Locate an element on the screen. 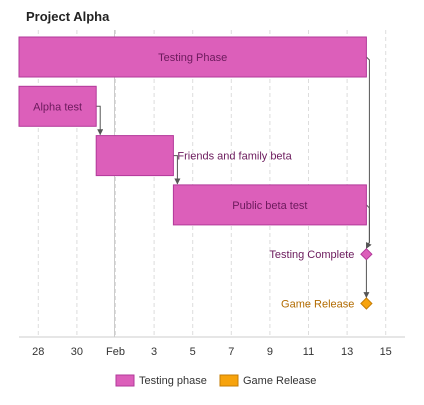 This screenshot has height=405, width=424. x-tick-label: 3 is located at coordinates (154, 352).